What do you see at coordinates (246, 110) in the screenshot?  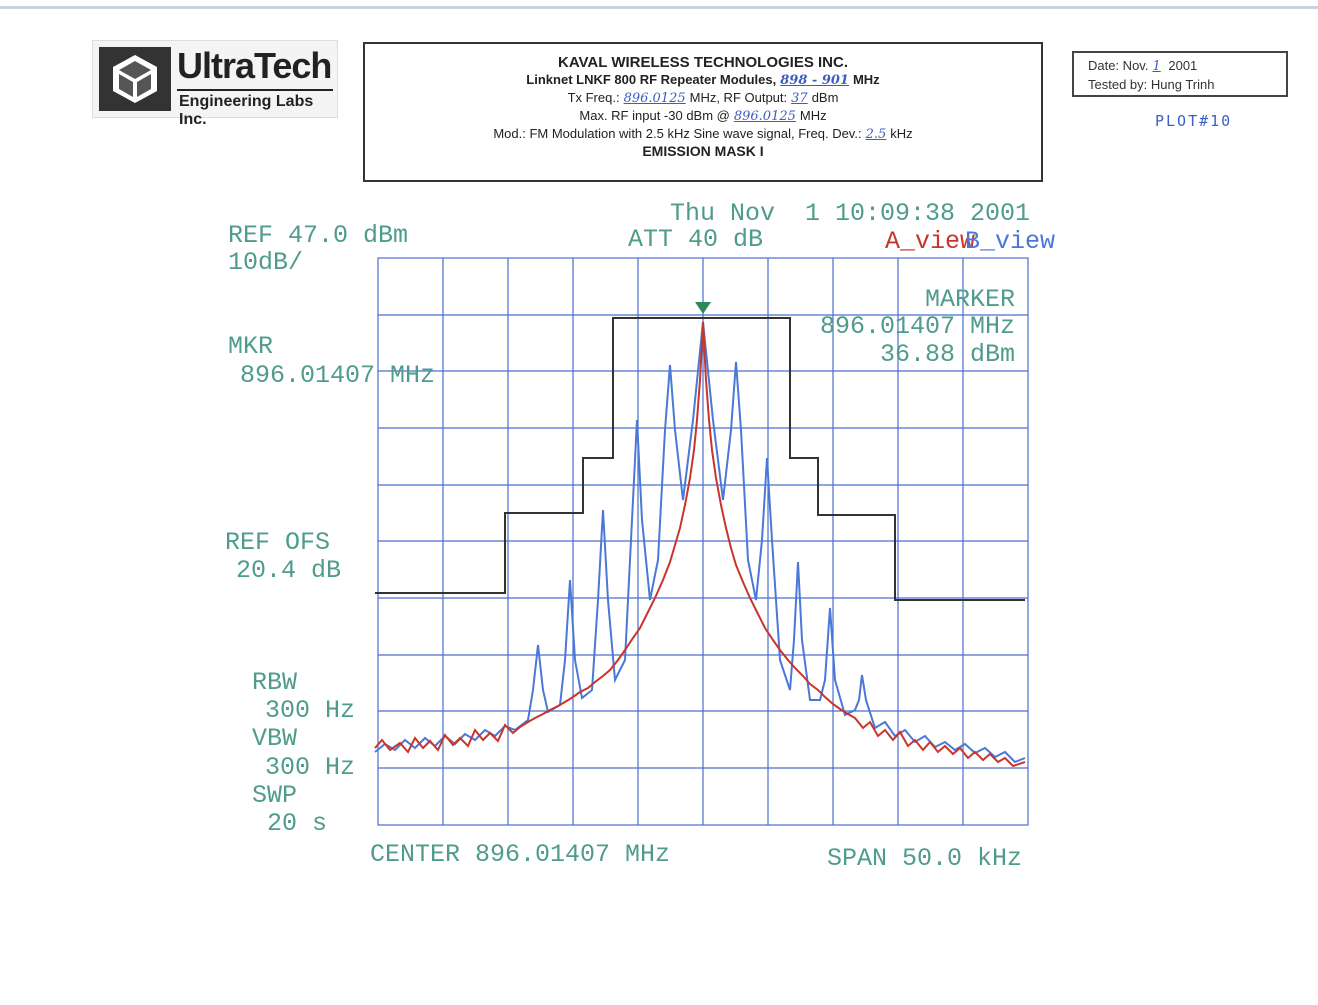 I see `logo-subtitle: Engineering Labs Inc.` at bounding box center [246, 110].